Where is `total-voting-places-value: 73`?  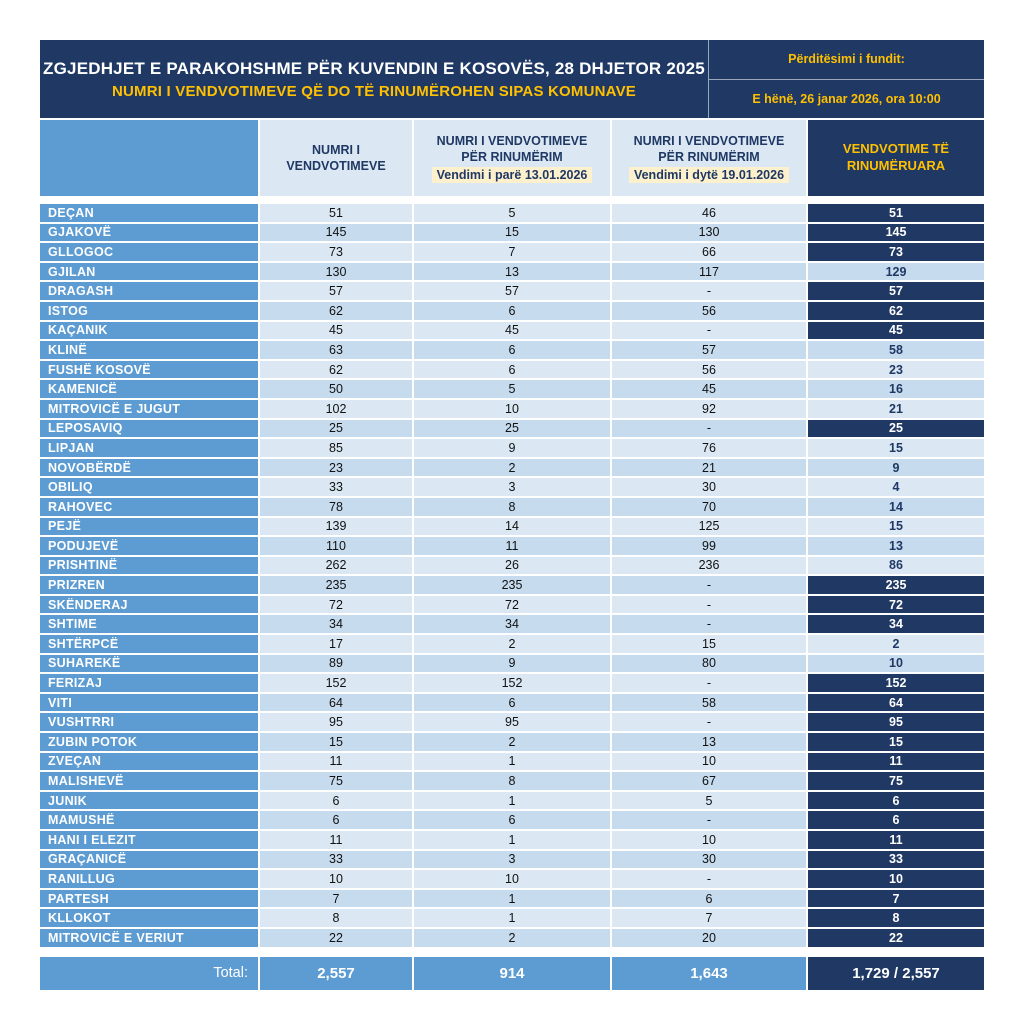 total-voting-places-value: 73 is located at coordinates (336, 252).